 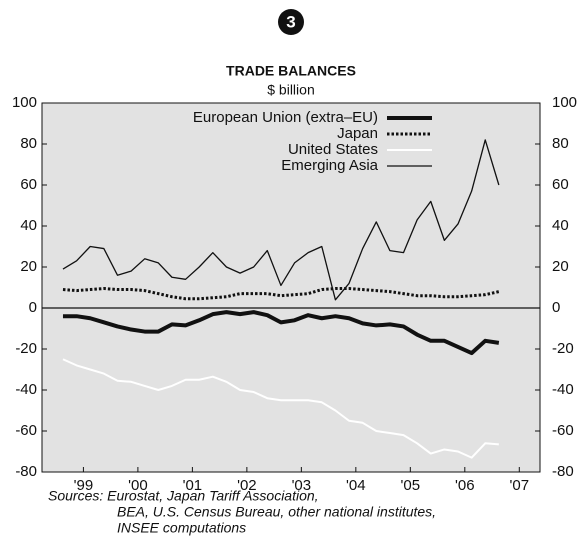 I want to click on y-tick-label: 60, so click(x=28, y=184).